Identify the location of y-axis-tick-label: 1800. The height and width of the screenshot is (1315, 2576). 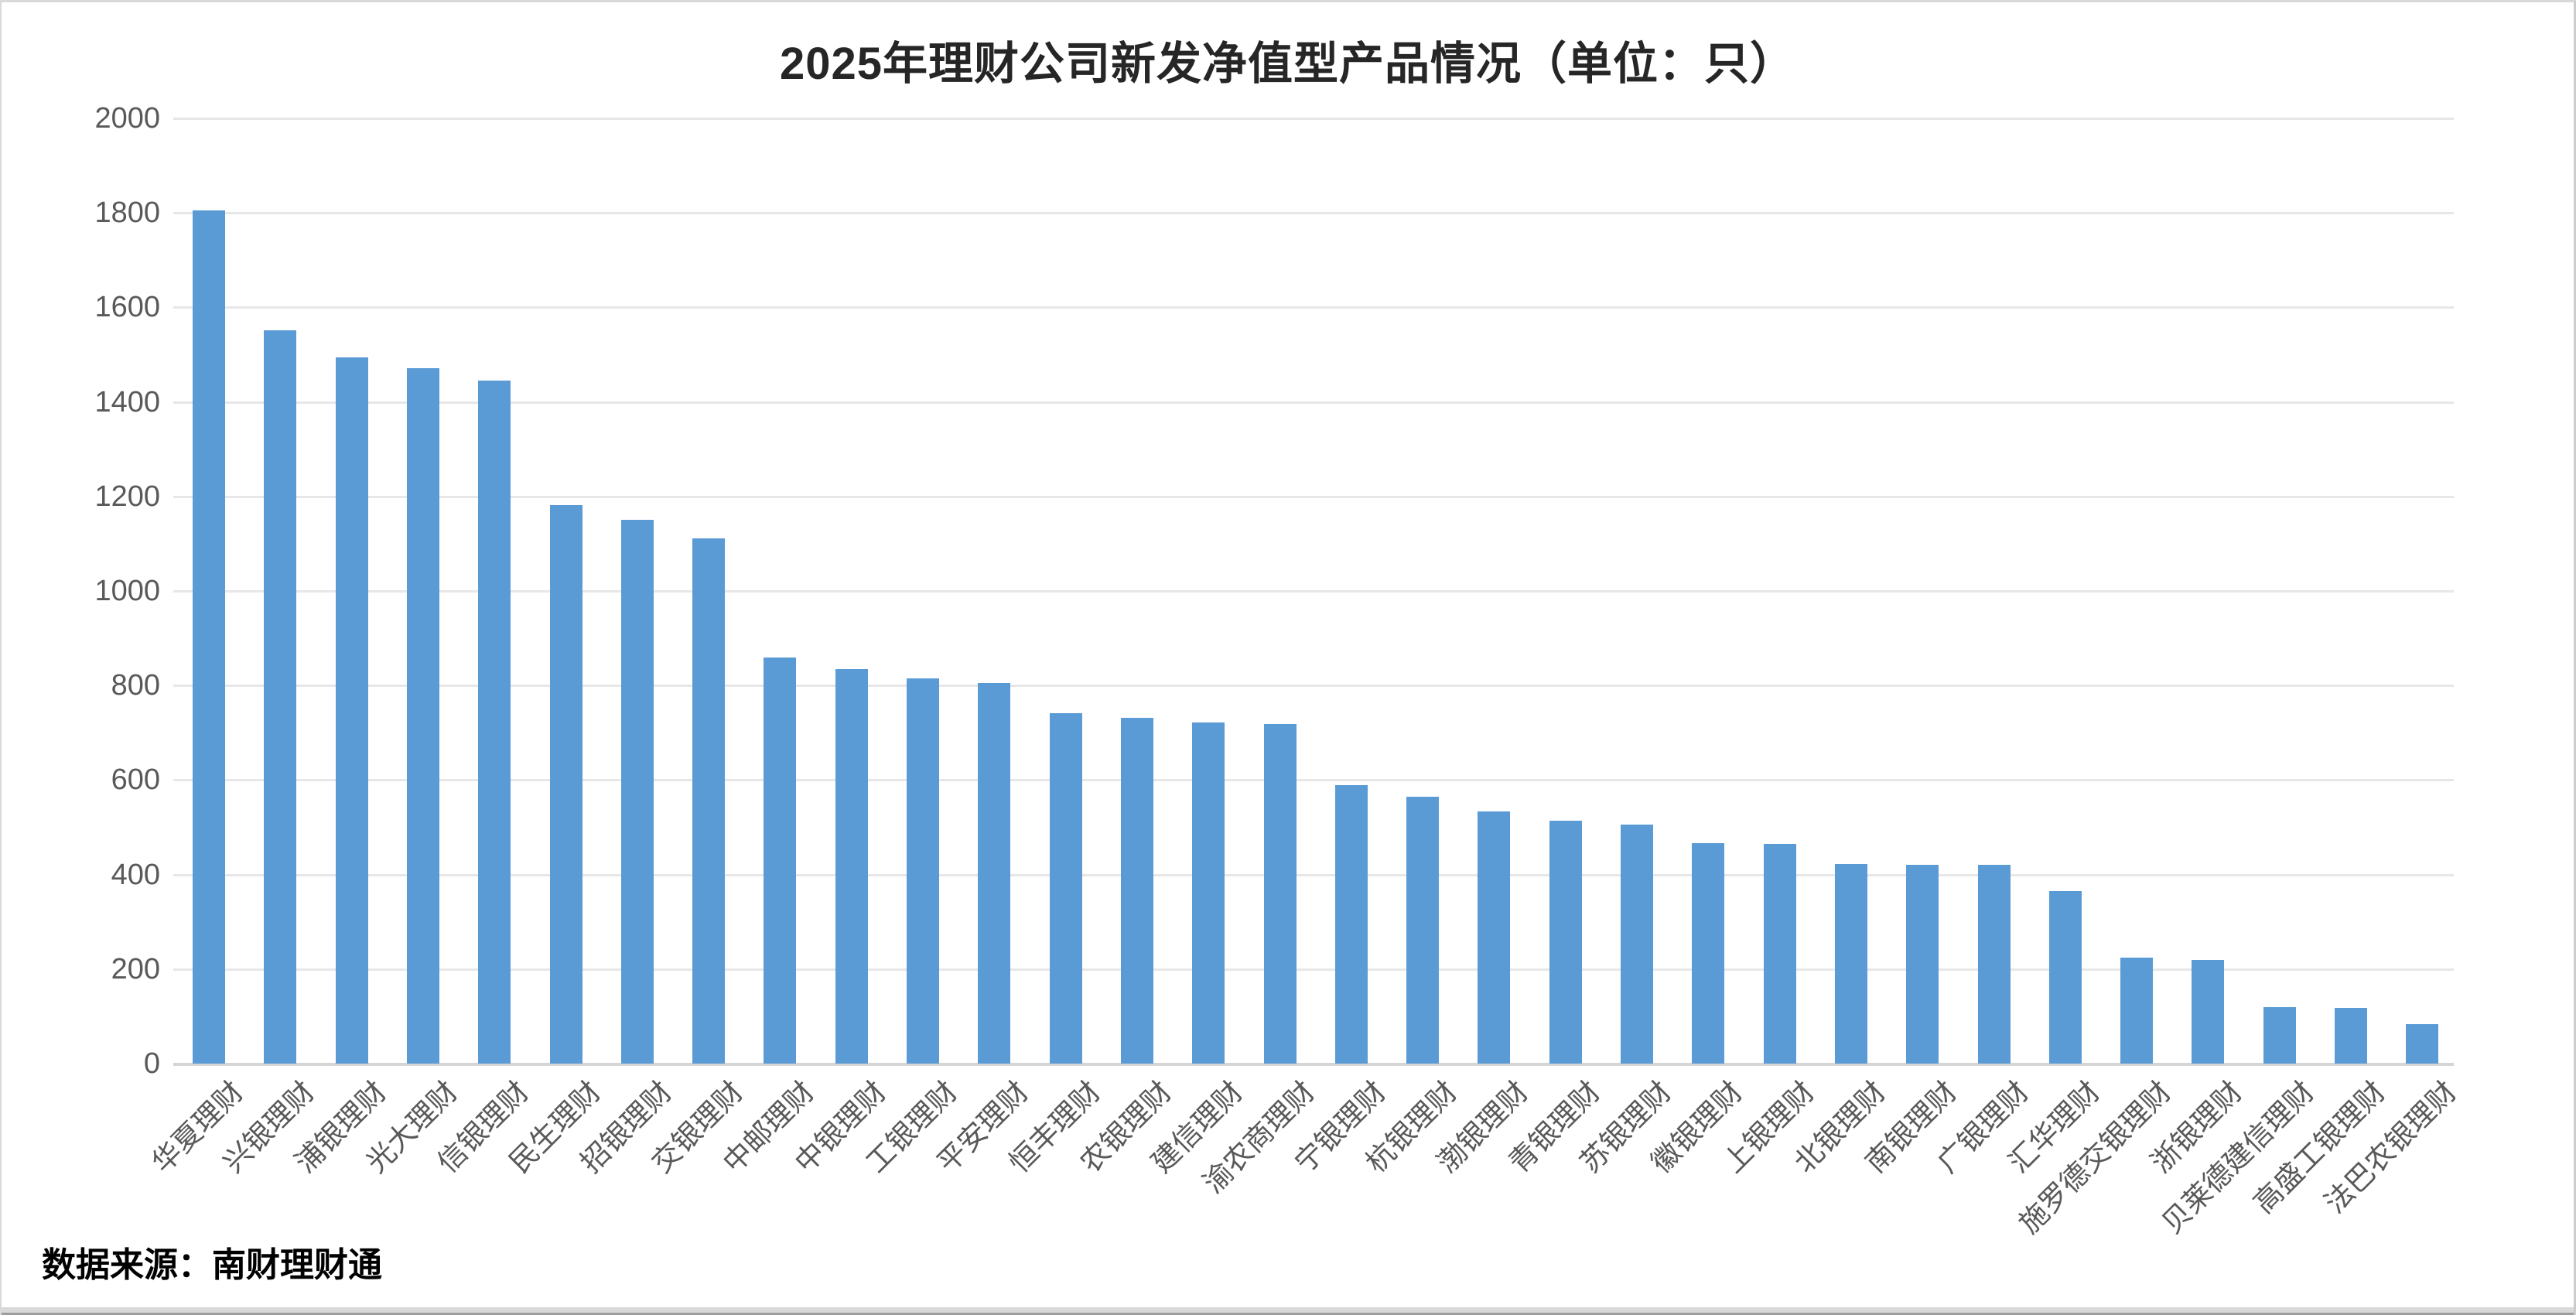
(127, 213).